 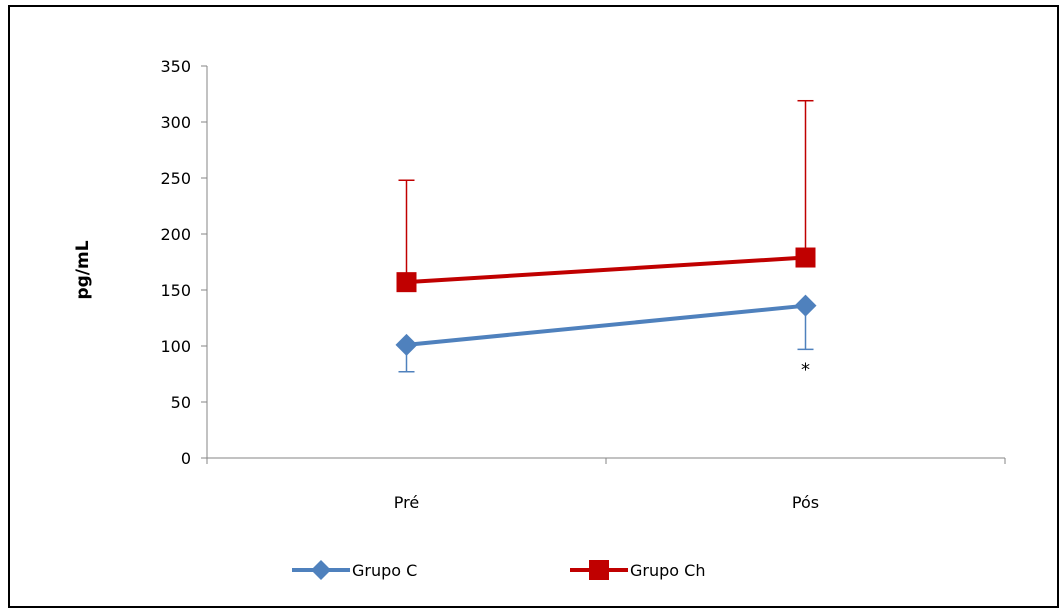 I want to click on y-tick-label: 250, so click(x=175, y=178).